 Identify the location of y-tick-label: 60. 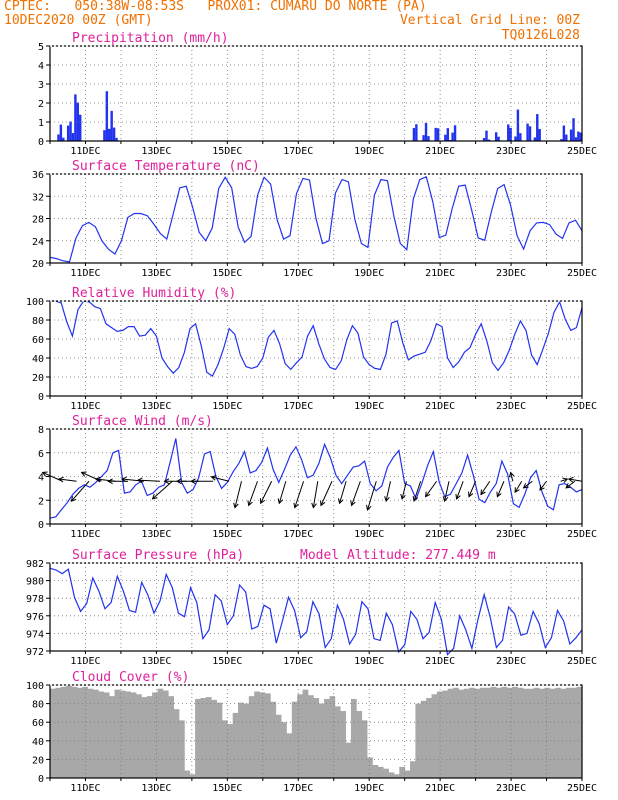
(38, 723).